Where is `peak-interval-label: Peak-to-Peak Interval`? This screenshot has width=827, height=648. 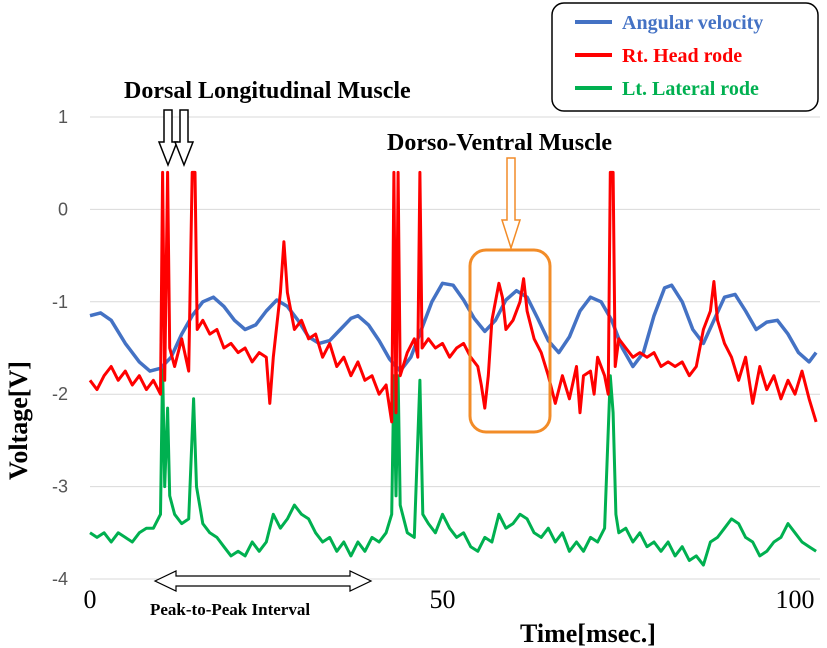
peak-interval-label: Peak-to-Peak Interval is located at coordinates (230, 609).